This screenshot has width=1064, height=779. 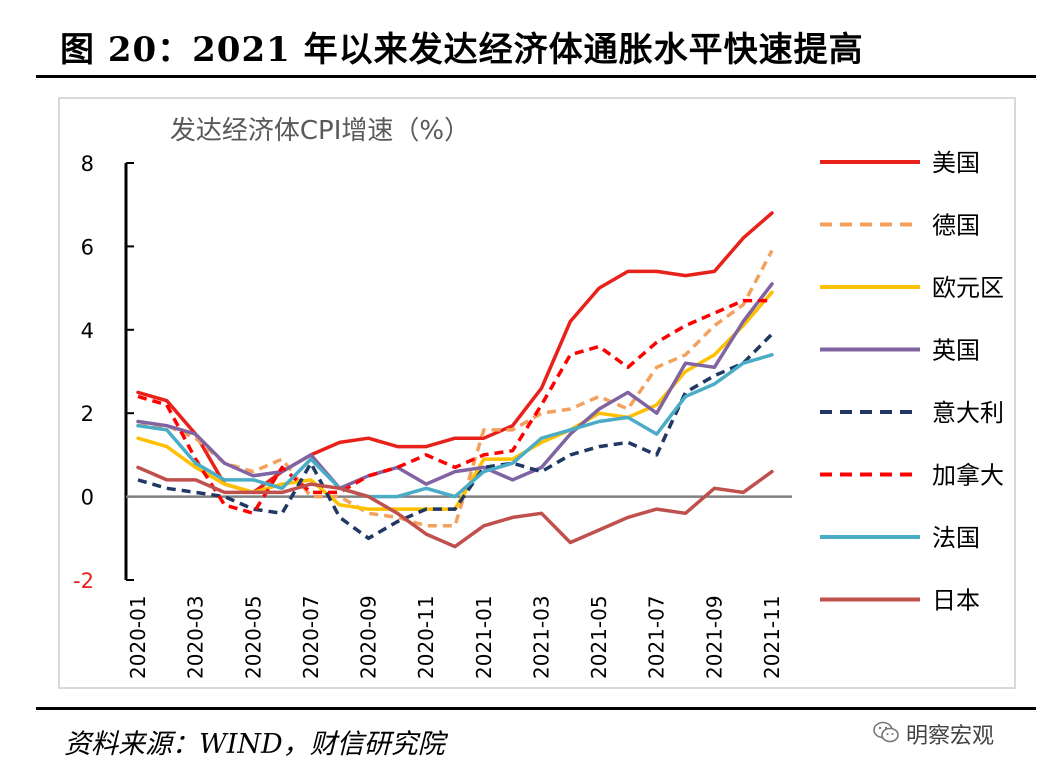 What do you see at coordinates (968, 288) in the screenshot?
I see `legend-label: 欧元区` at bounding box center [968, 288].